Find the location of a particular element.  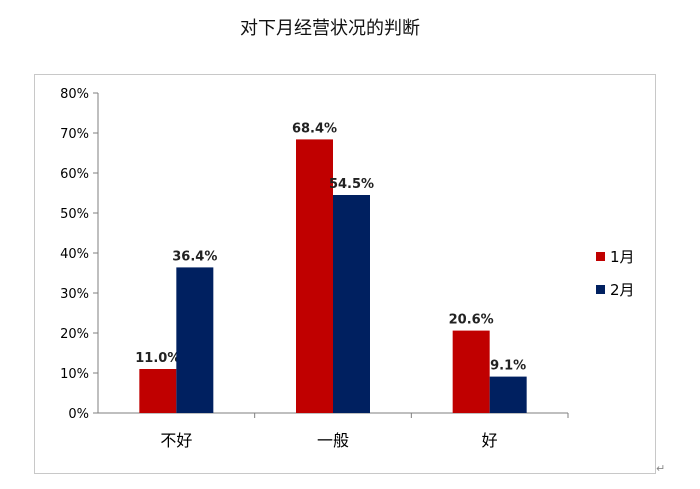

data-label: 68.4% is located at coordinates (314, 128).